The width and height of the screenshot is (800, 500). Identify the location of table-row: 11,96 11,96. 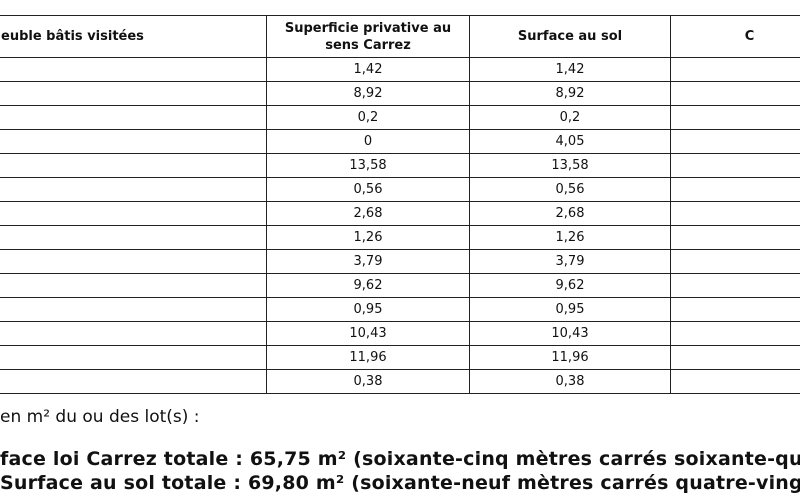
(400, 357).